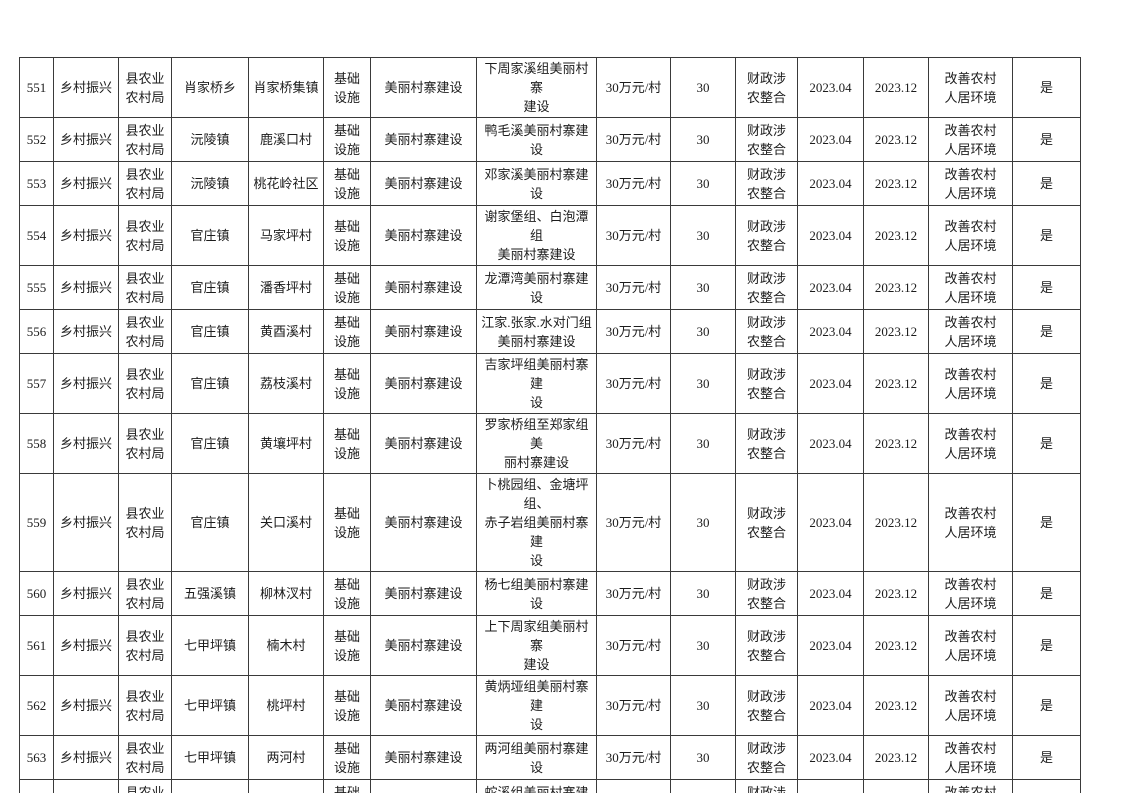 The image size is (1122, 793). Describe the element at coordinates (36, 443) in the screenshot. I see `cell-row_no: 558` at that location.